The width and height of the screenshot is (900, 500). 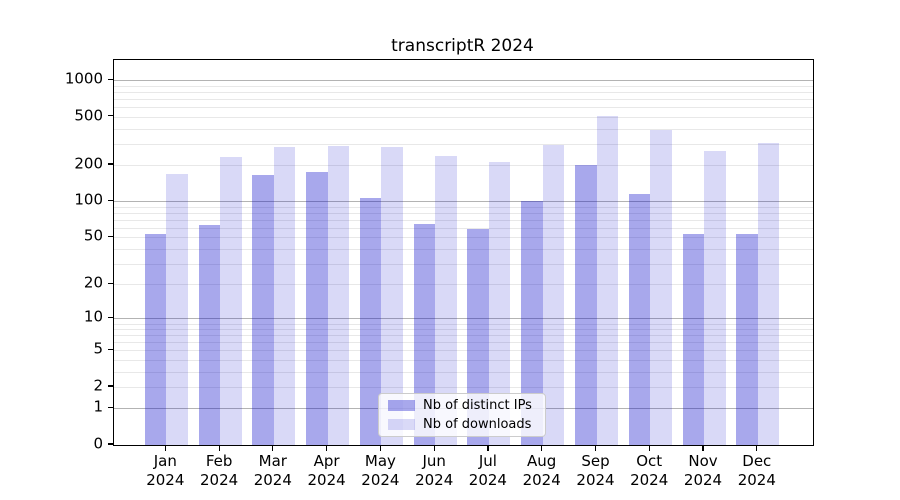 I want to click on x-tick-label-jan: Jan 2024, so click(x=165, y=470).